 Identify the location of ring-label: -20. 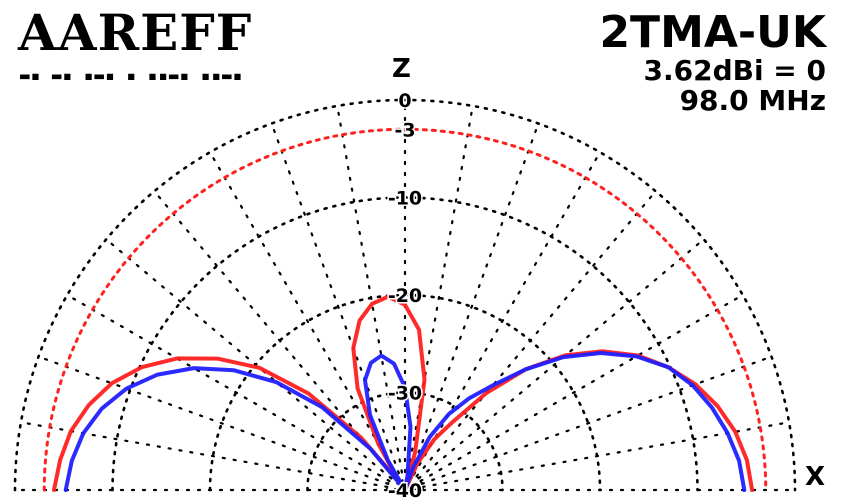
(405, 296).